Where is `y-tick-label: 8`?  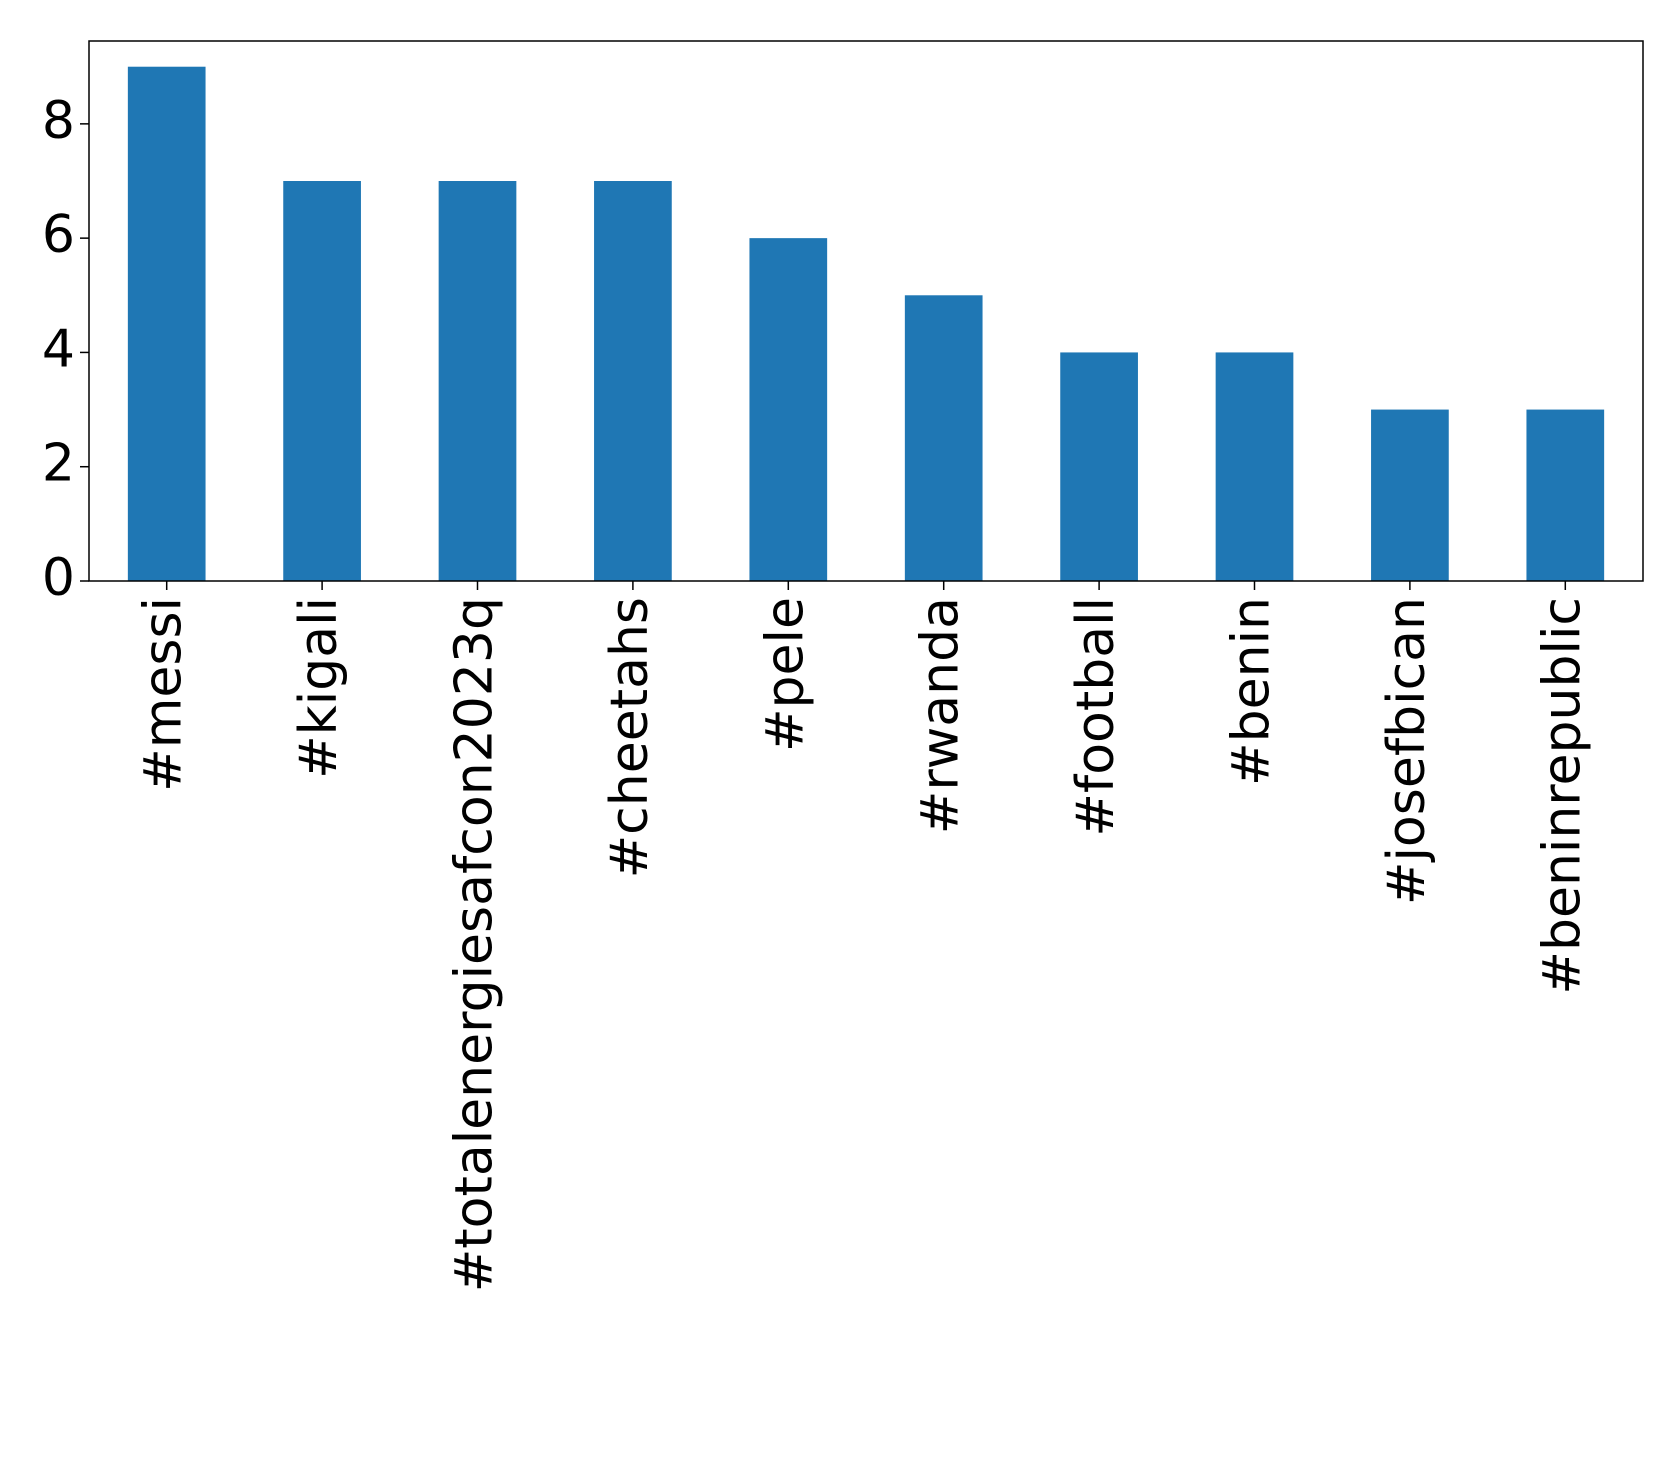
y-tick-label: 8 is located at coordinates (58, 121).